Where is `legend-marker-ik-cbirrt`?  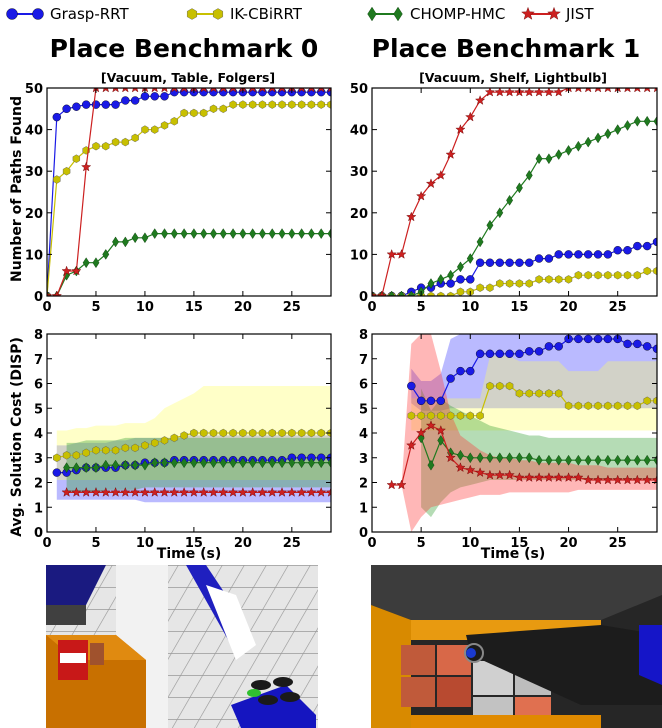
legend-marker-ik-cbirrt is located at coordinates (192, 14).